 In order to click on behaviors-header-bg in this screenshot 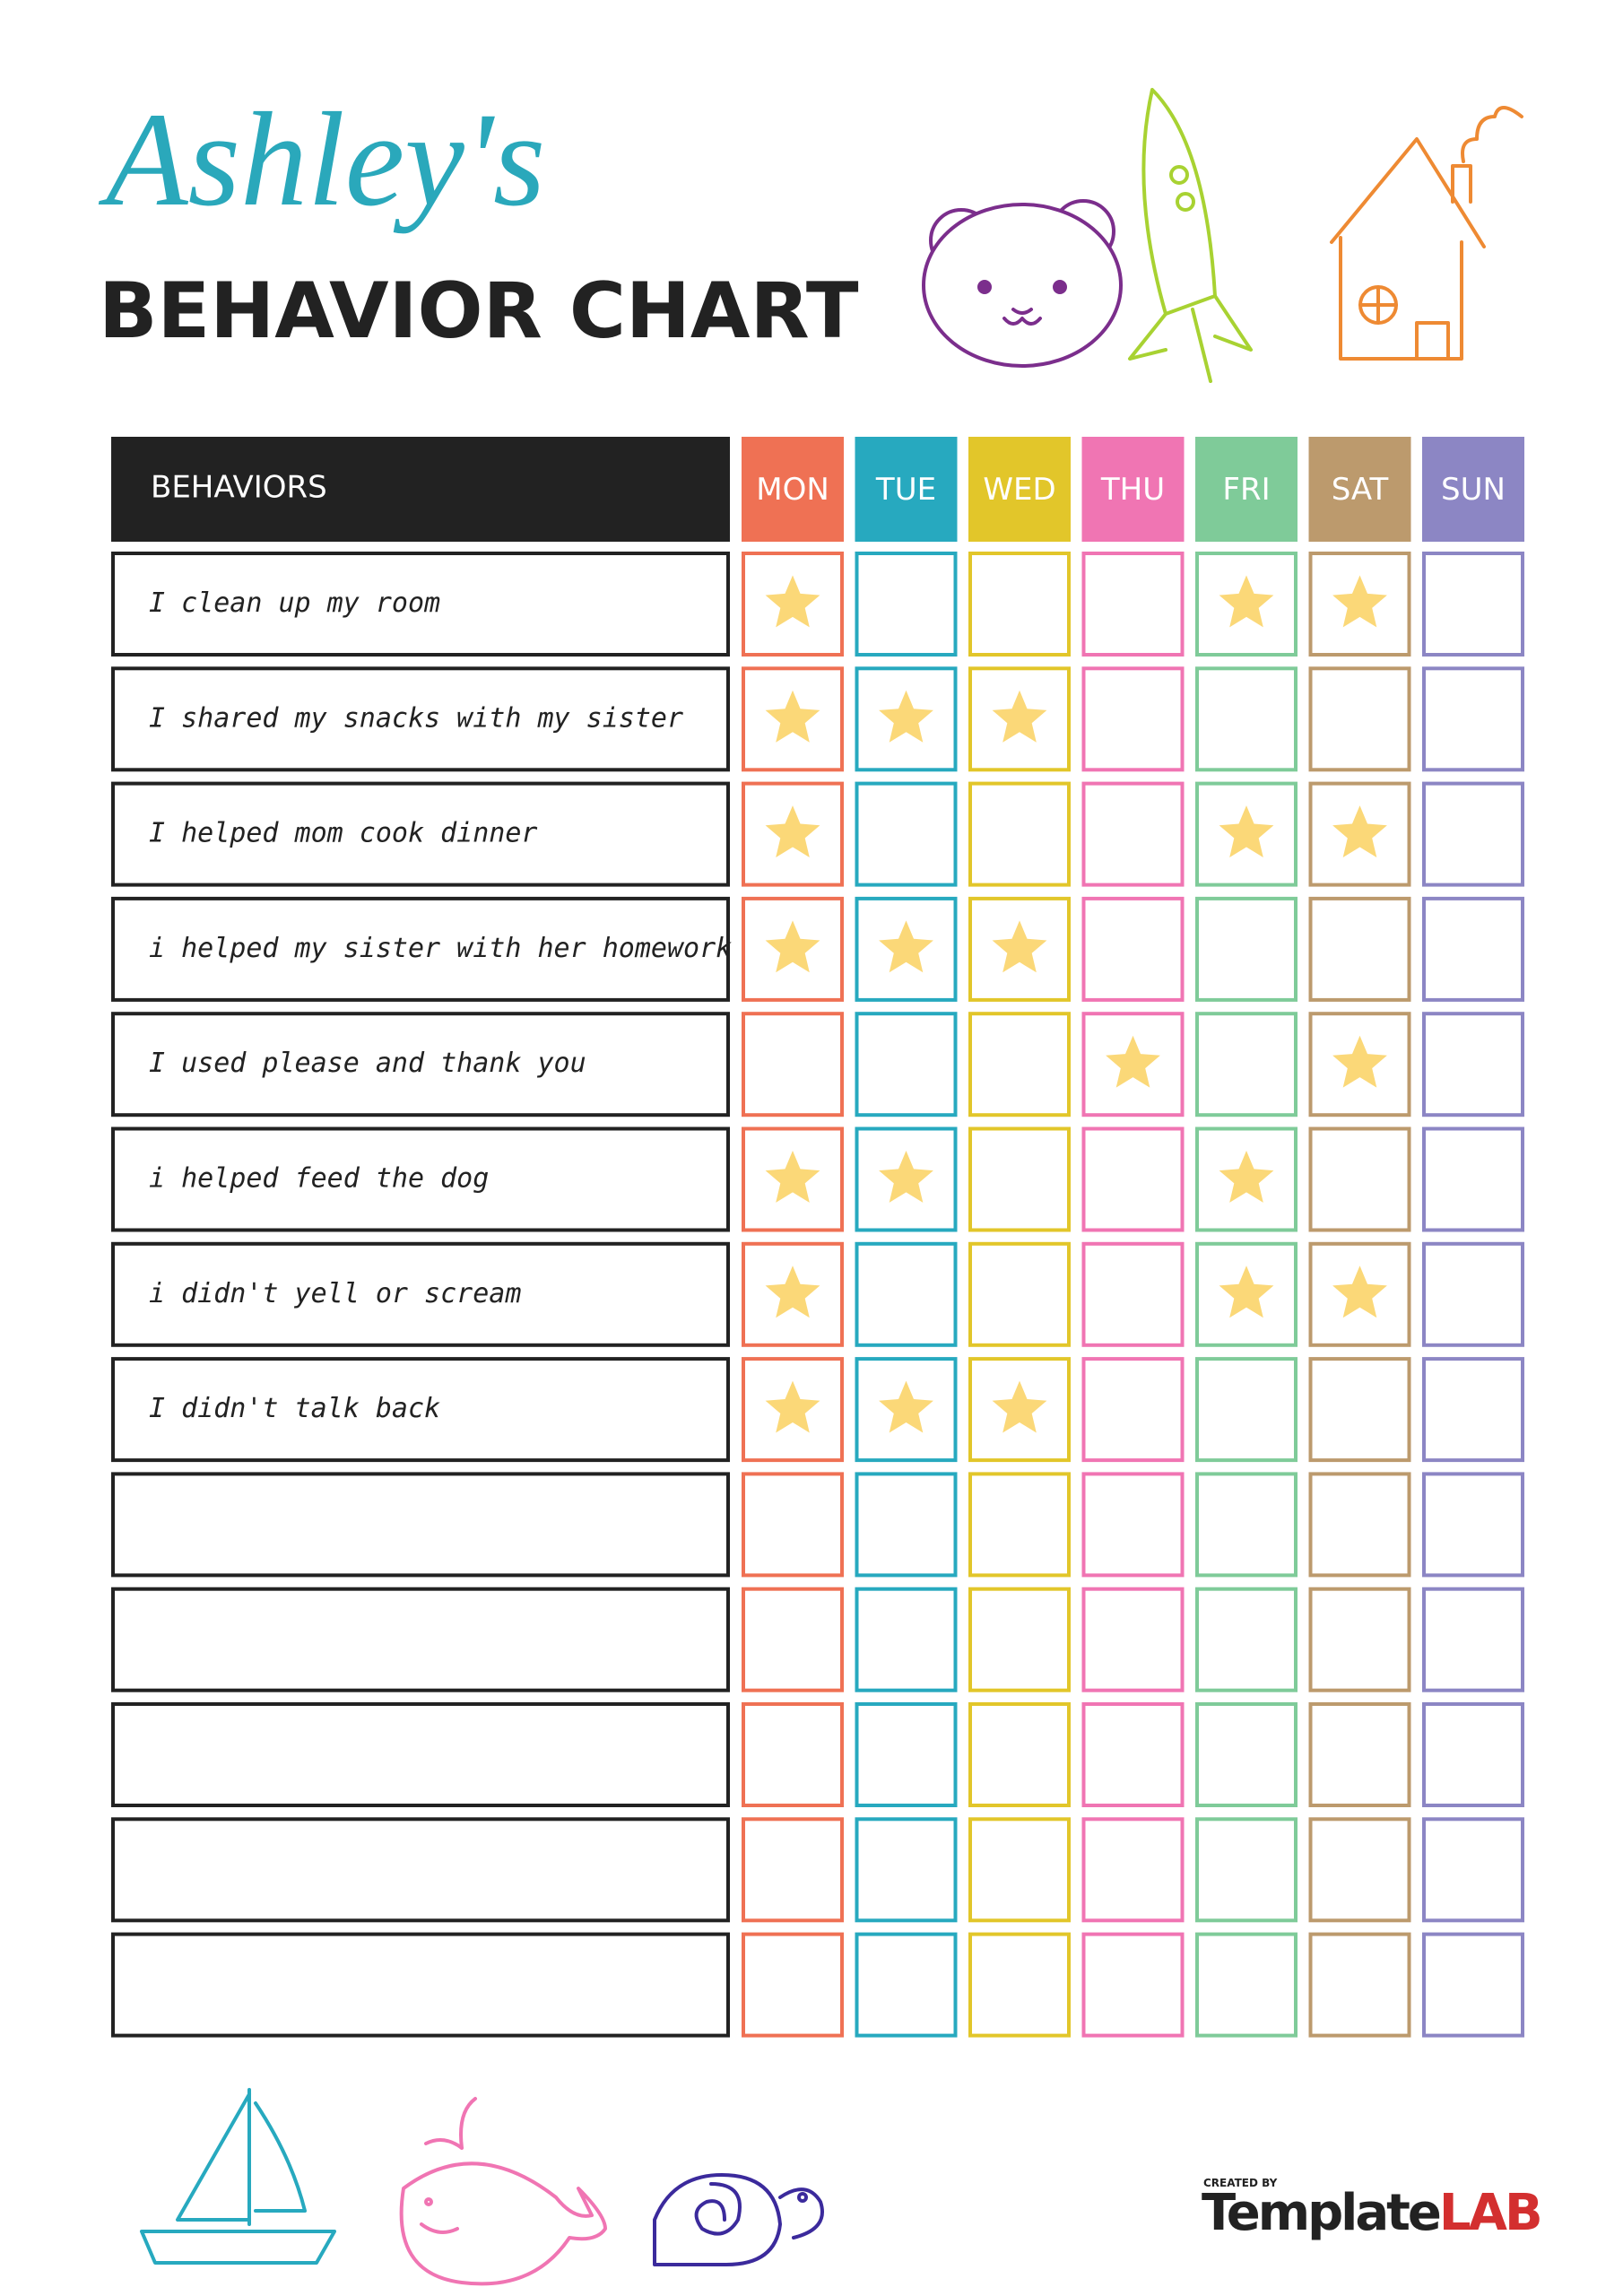, I will do `click(420, 489)`.